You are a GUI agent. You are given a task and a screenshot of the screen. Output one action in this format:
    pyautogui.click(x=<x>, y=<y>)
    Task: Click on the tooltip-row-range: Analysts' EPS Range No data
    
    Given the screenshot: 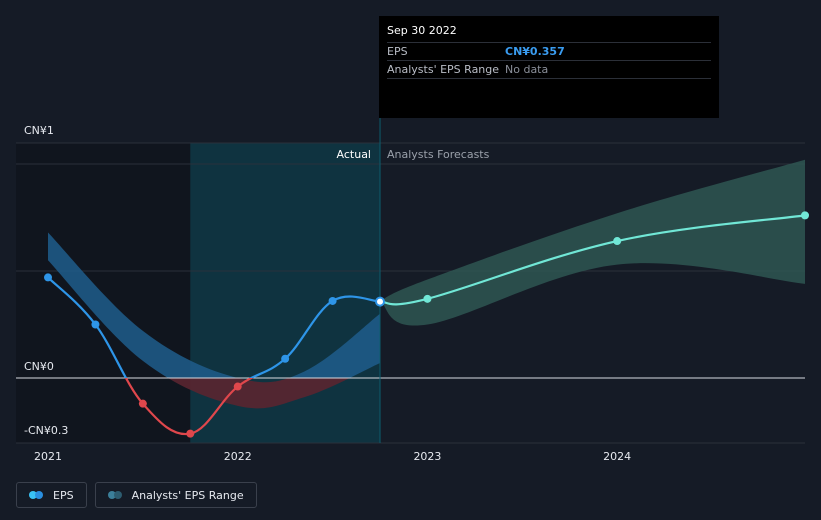 What is the action you would take?
    pyautogui.click(x=549, y=69)
    